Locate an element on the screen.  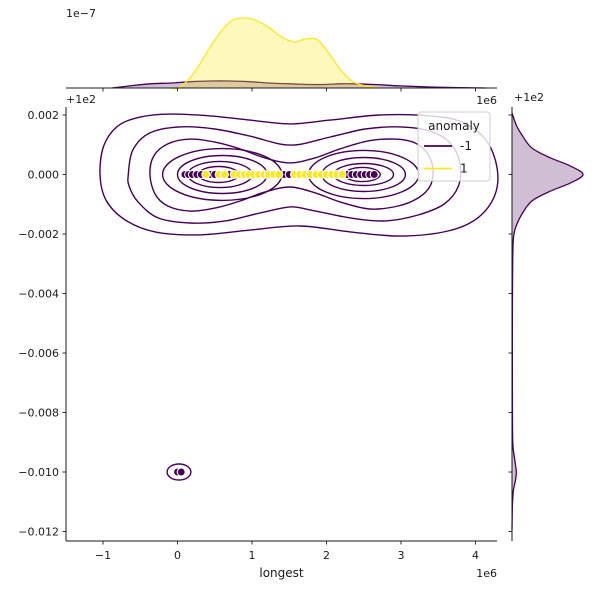
x-tick-label: 2 is located at coordinates (326, 555).